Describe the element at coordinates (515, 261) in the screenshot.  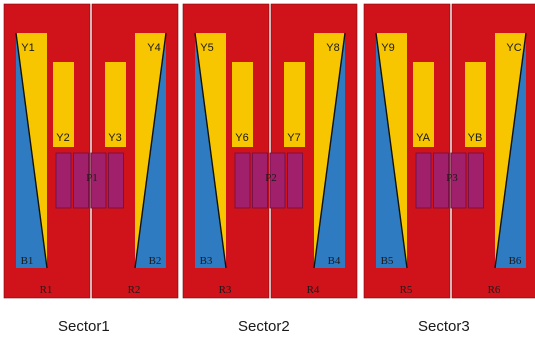
I see `label-b6: B6` at that location.